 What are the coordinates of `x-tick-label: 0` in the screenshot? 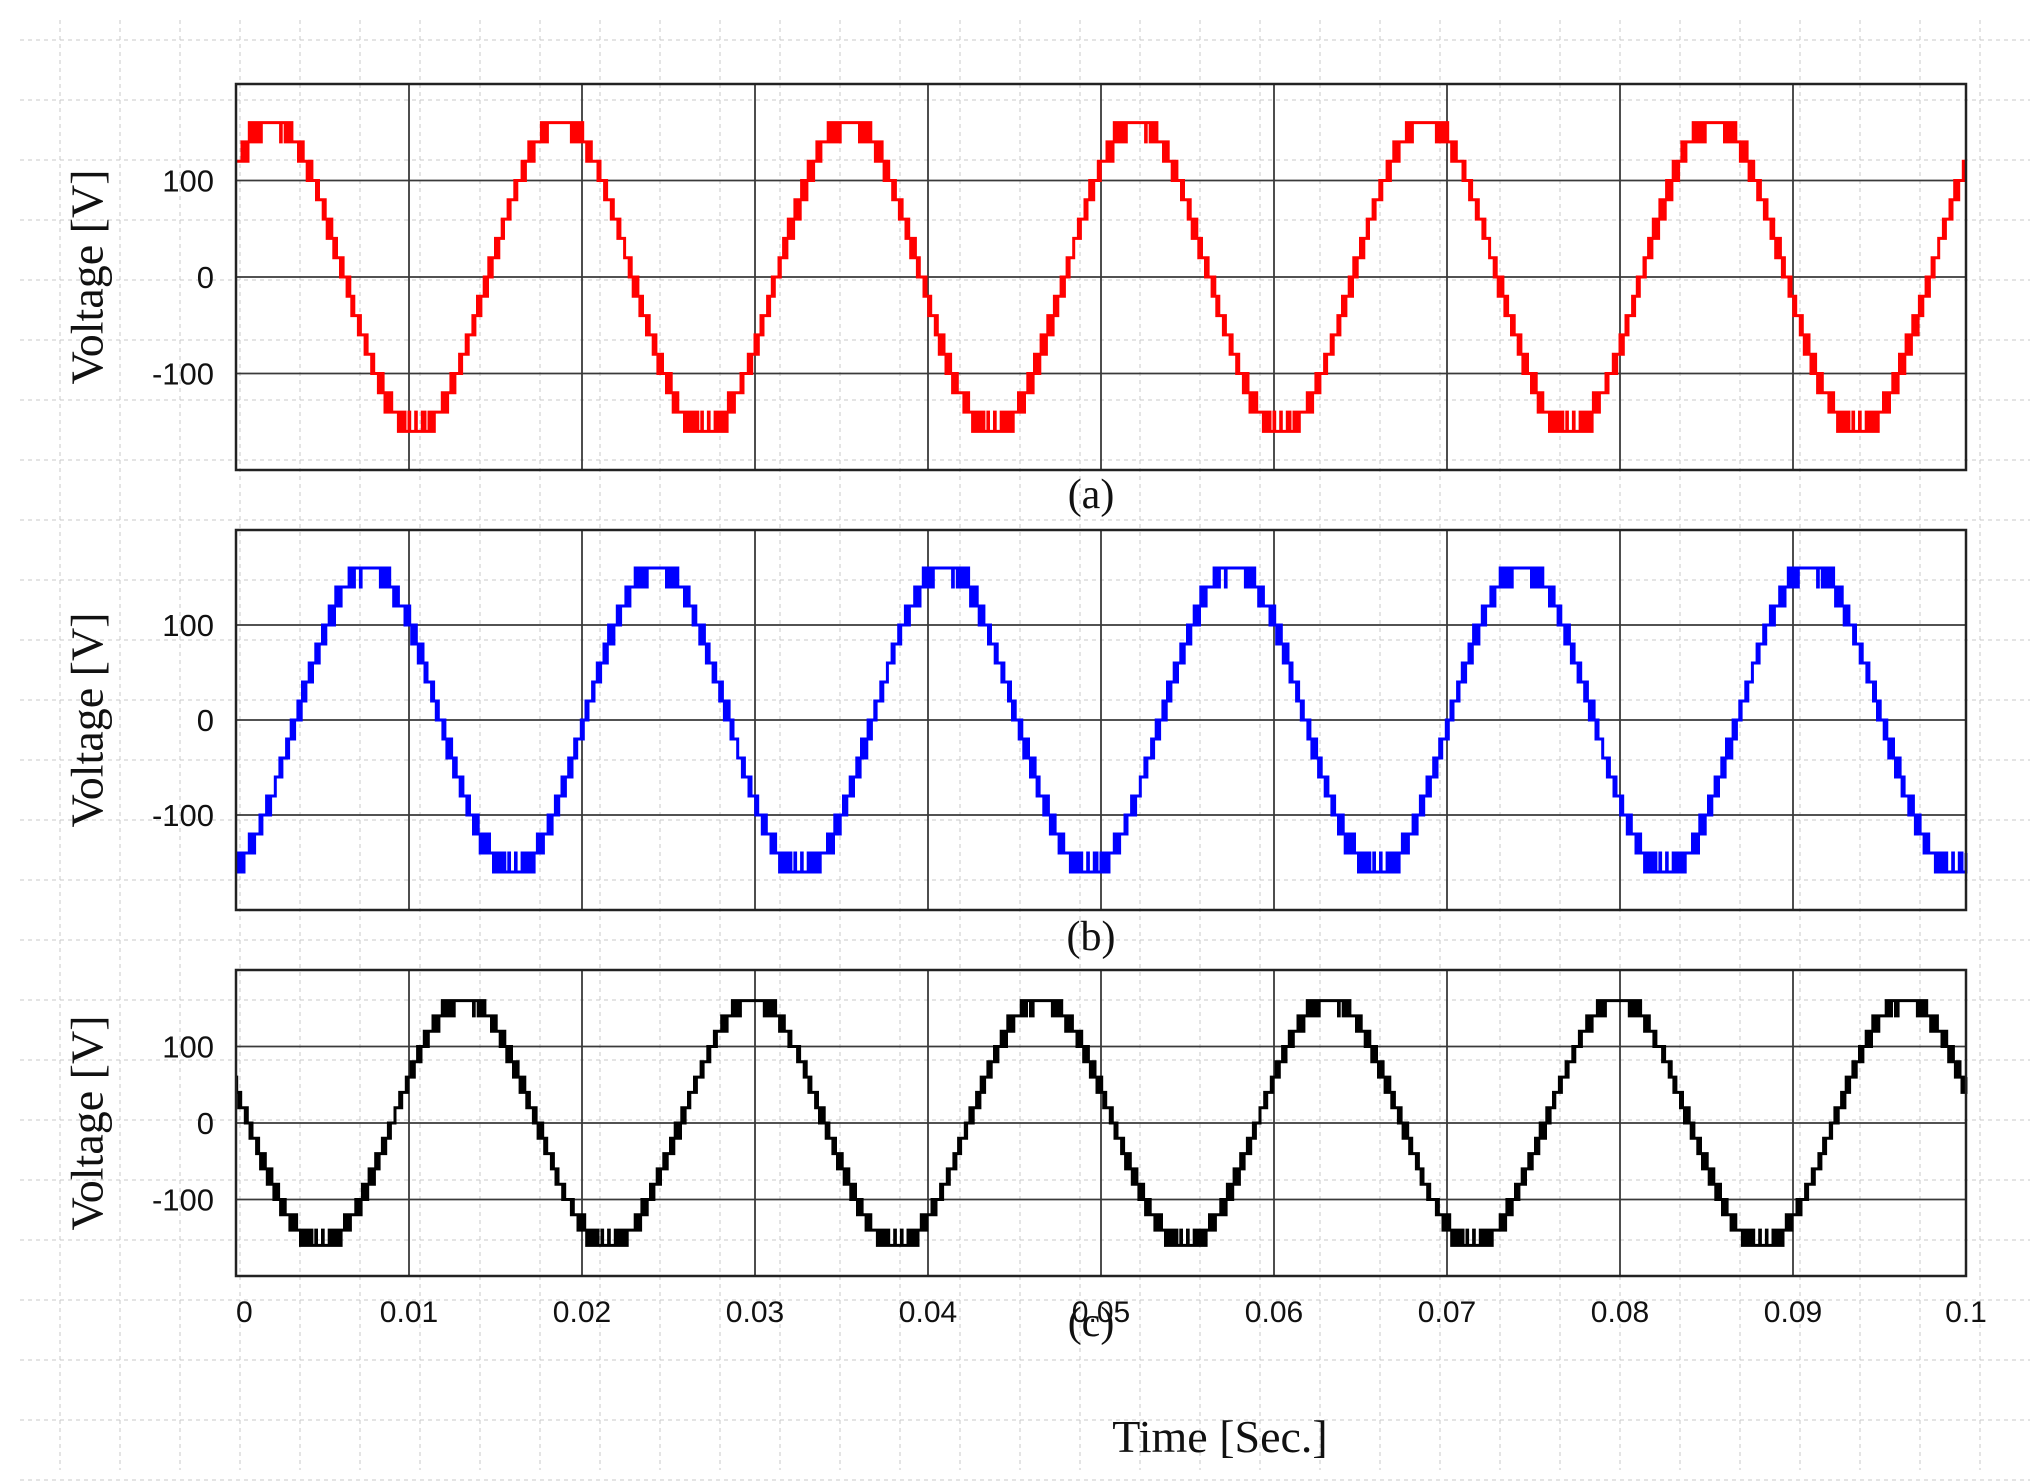 It's located at (244, 1312).